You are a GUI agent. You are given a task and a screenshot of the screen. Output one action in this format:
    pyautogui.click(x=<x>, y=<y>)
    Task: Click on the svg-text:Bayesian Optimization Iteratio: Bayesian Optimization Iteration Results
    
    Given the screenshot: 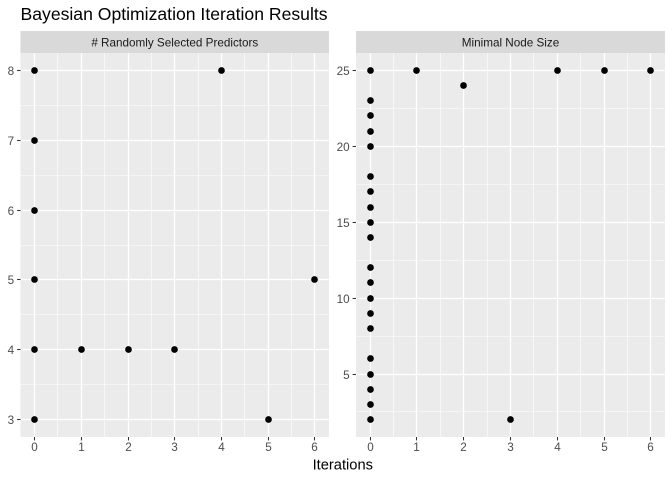 What is the action you would take?
    pyautogui.click(x=174, y=14)
    